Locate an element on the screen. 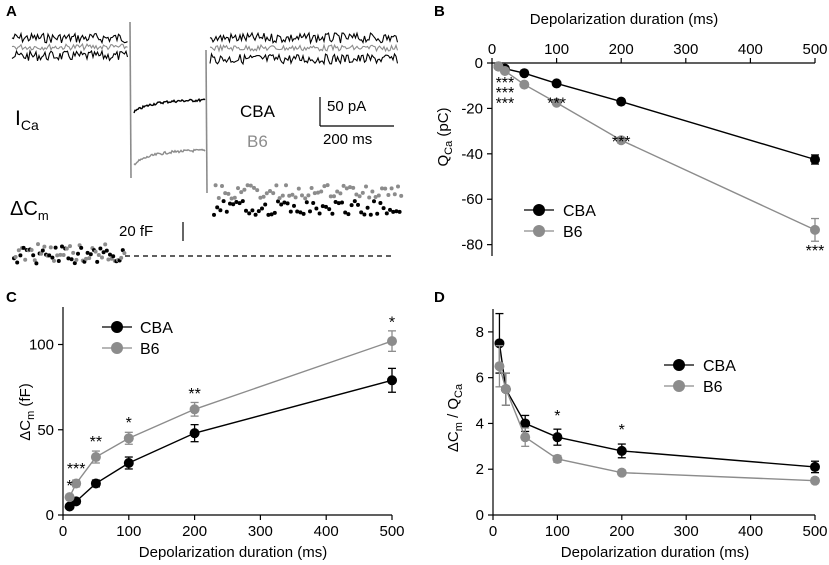  legend-marker-b6-b is located at coordinates (539, 231).